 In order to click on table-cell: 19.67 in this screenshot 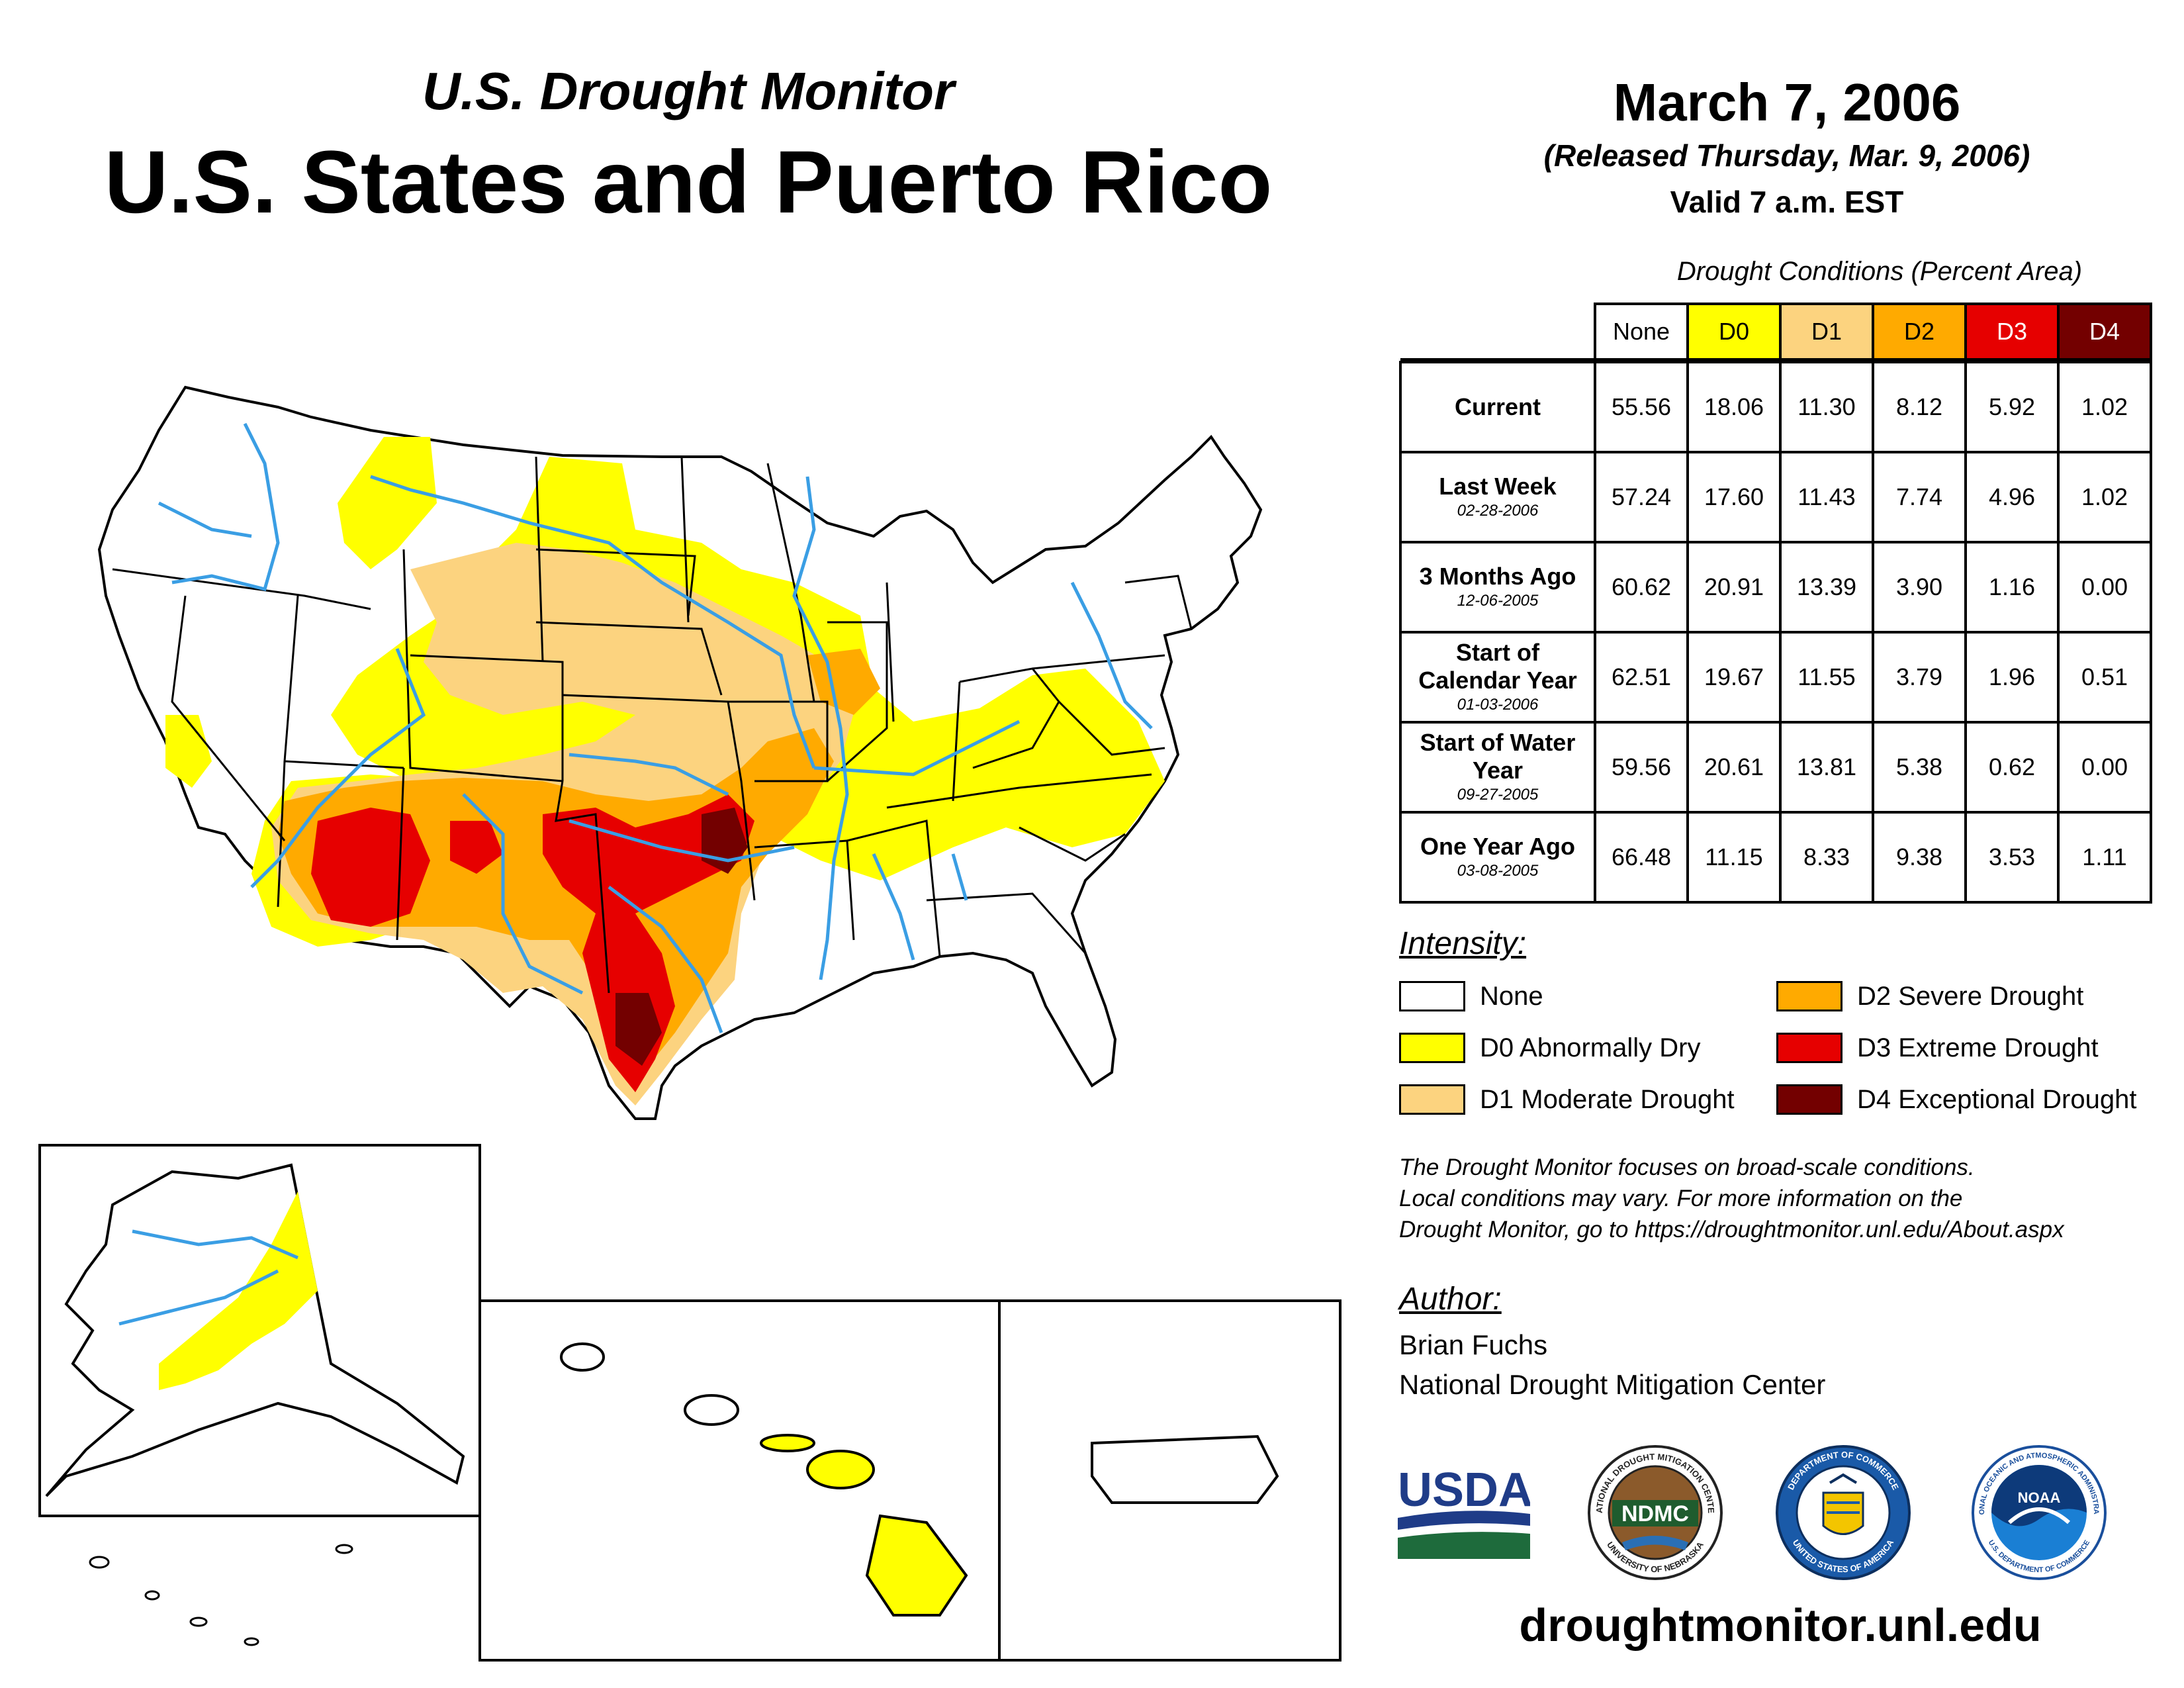, I will do `click(1734, 677)`.